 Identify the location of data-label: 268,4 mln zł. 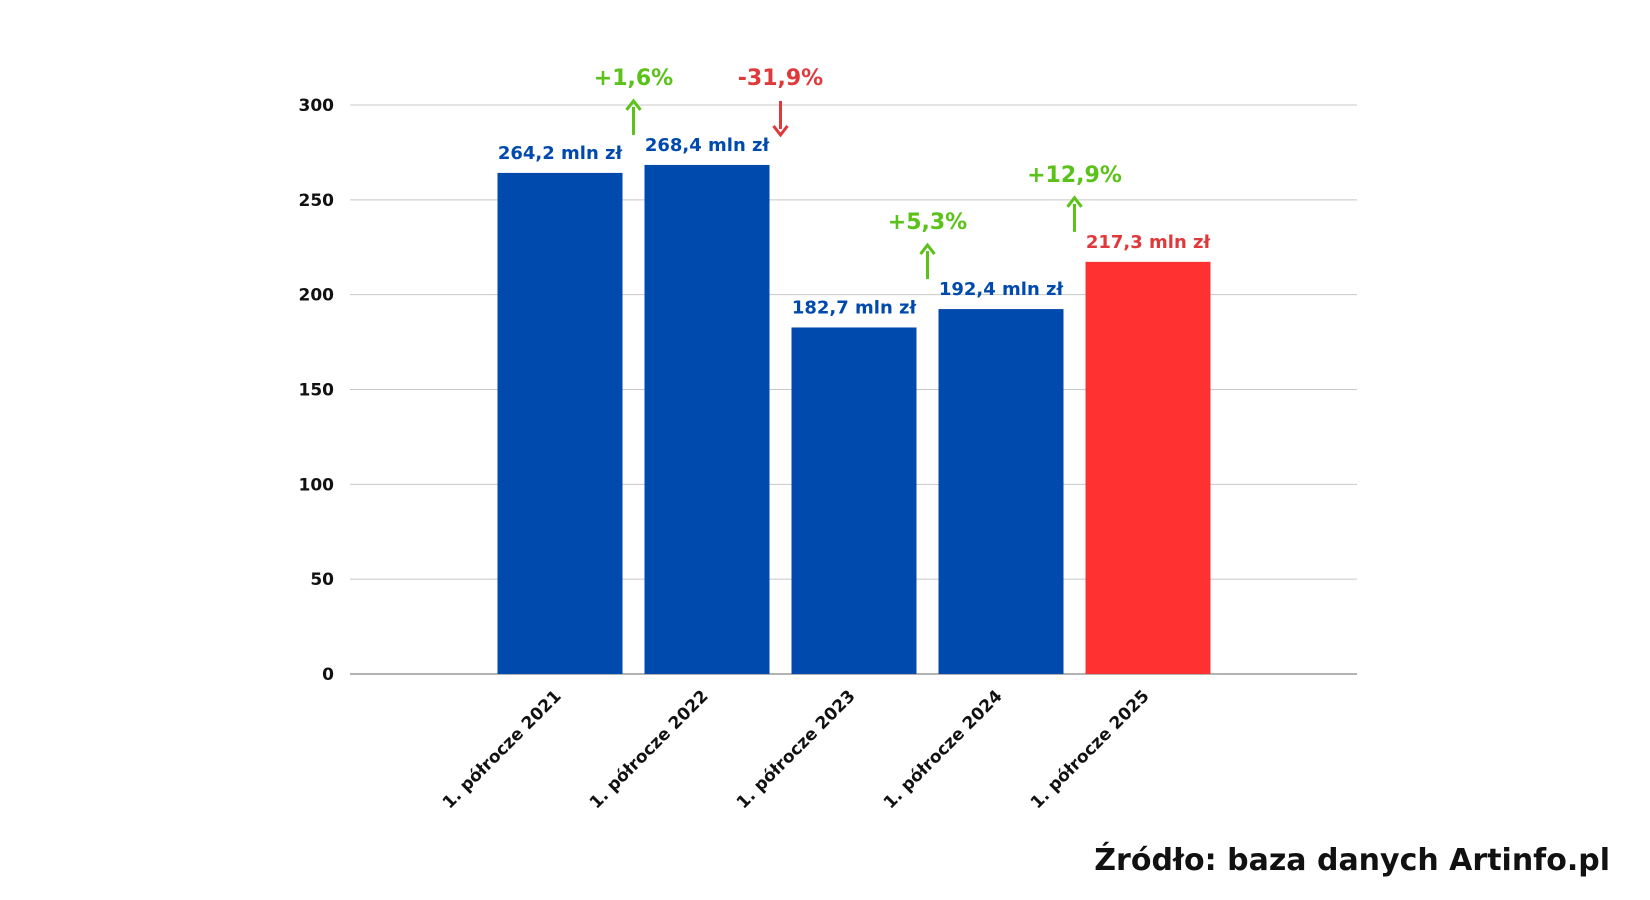
(708, 145).